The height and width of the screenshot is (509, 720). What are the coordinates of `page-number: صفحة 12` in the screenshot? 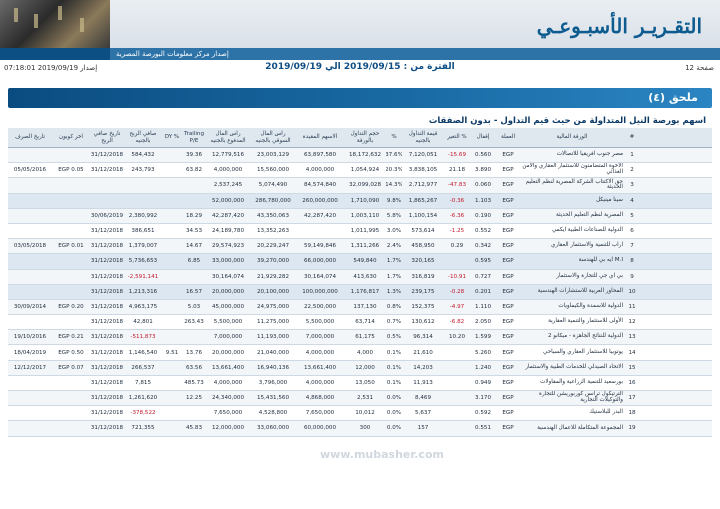 It's located at (699, 68).